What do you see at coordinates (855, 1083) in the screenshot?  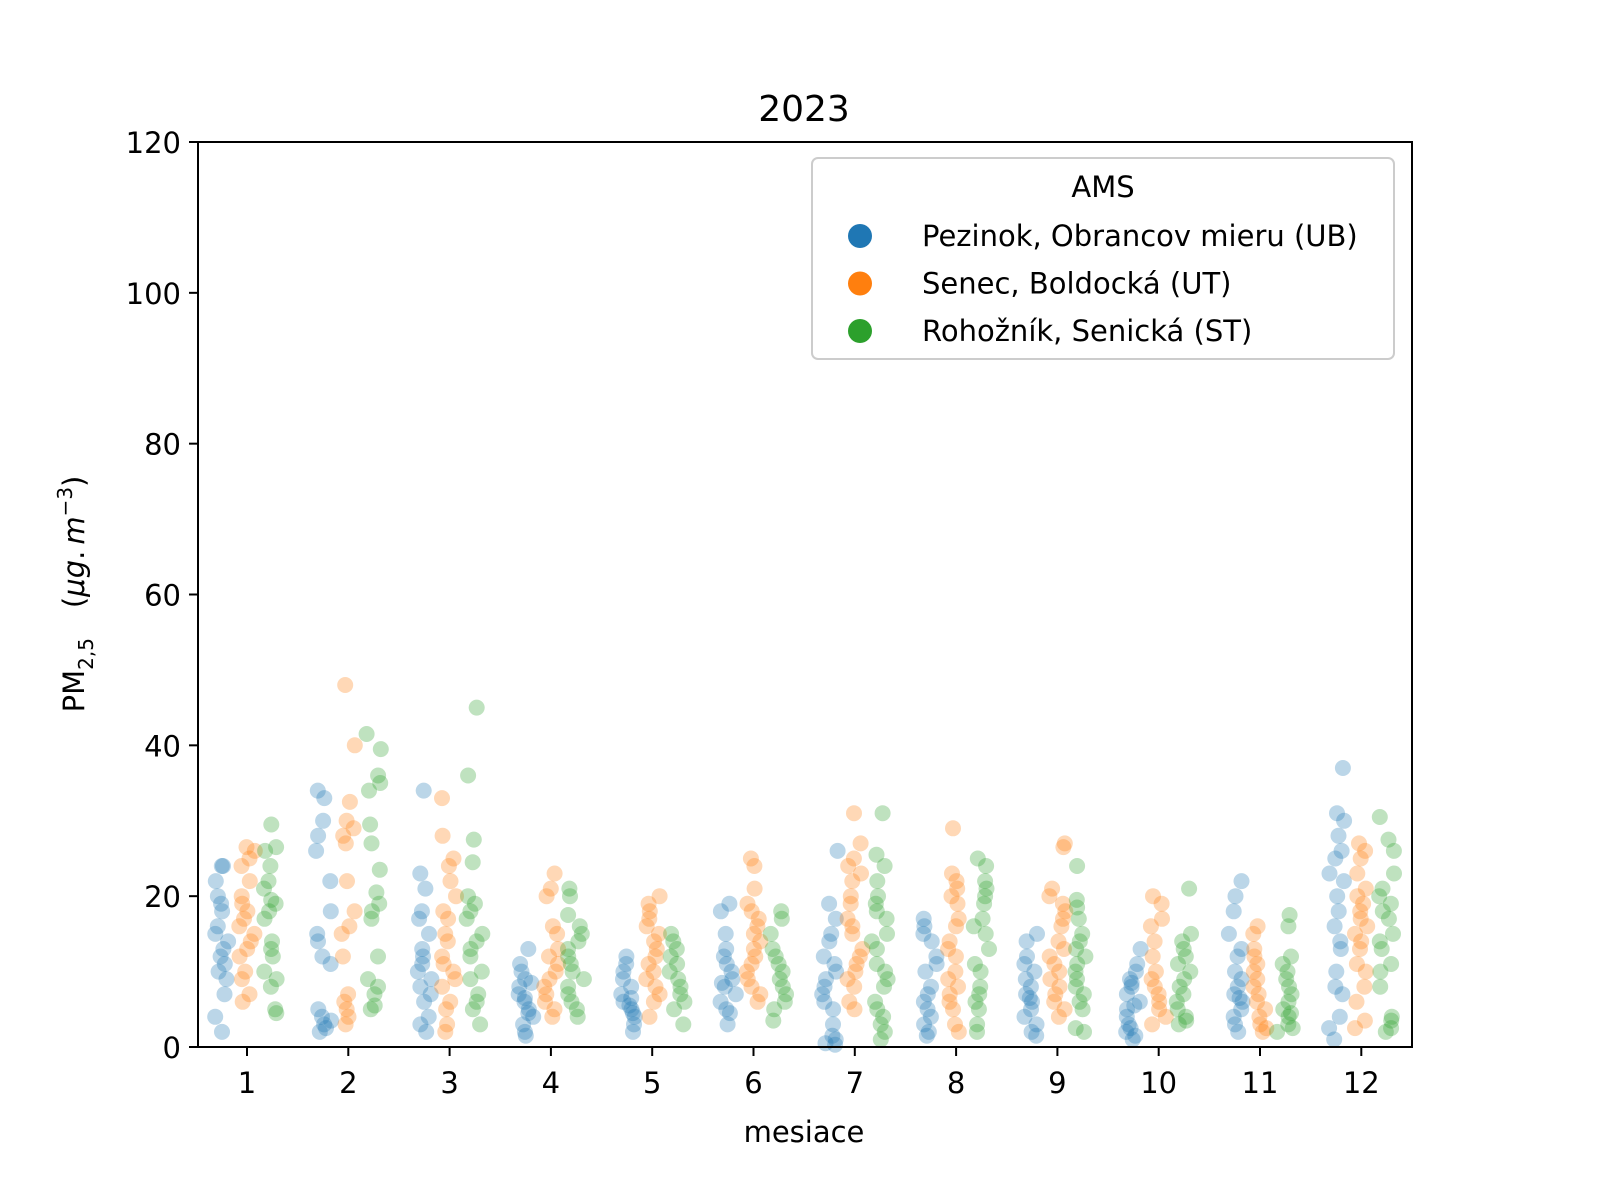 I see `x-tick-label: 7` at bounding box center [855, 1083].